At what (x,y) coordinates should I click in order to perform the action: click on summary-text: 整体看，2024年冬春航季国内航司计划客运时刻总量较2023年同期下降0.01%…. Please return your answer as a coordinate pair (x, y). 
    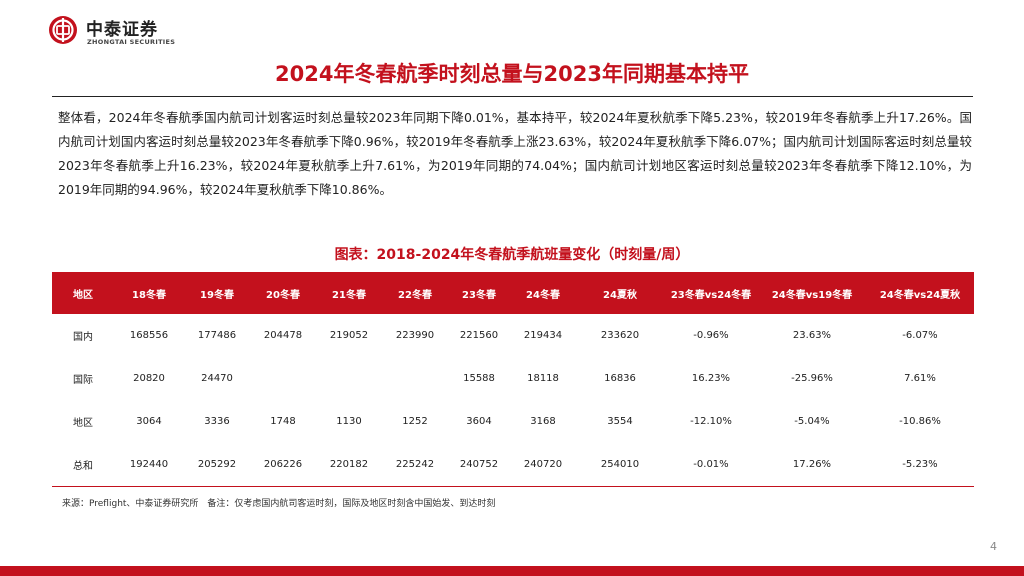
    Looking at the image, I should click on (515, 154).